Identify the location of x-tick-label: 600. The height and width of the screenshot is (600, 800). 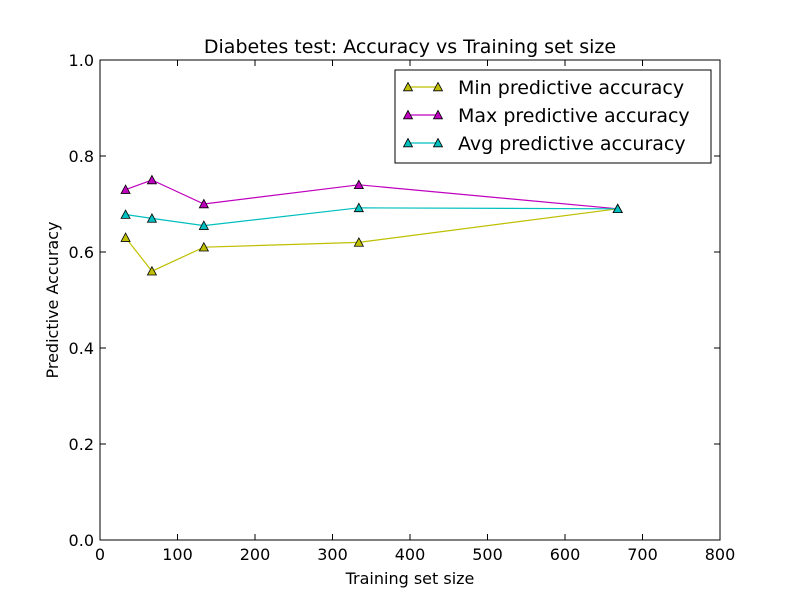
(565, 554).